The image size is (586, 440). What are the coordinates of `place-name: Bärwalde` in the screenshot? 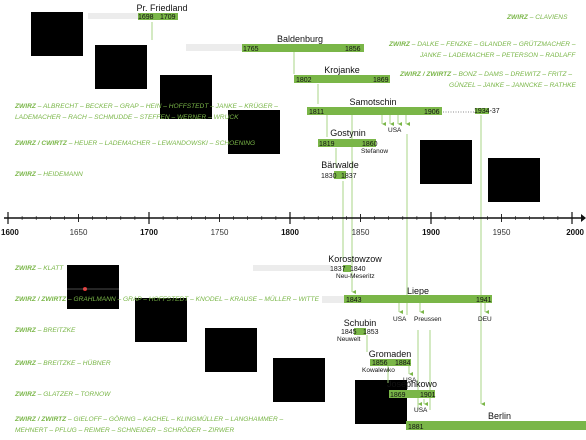 It's located at (340, 165).